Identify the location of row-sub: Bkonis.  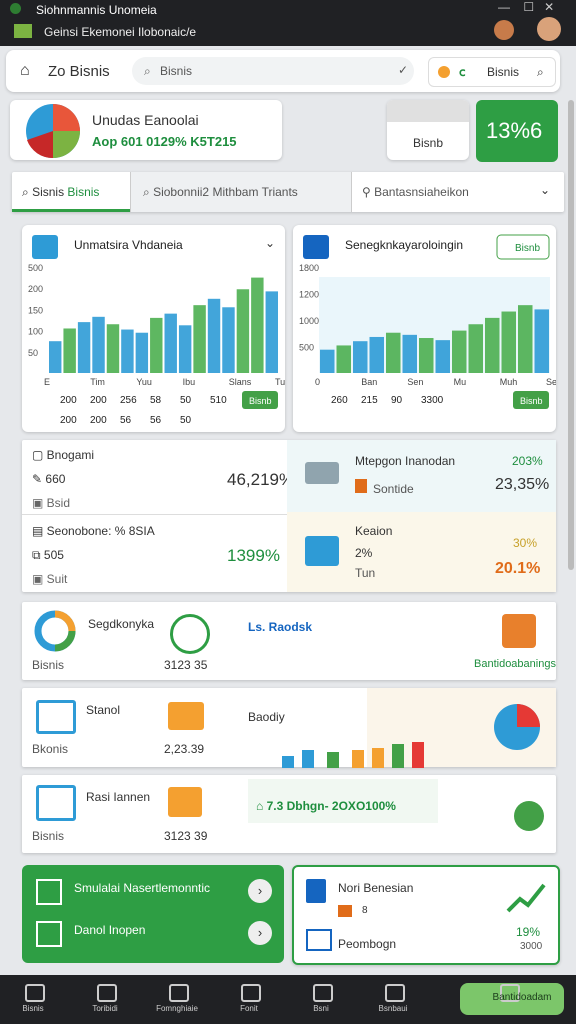
(50, 749).